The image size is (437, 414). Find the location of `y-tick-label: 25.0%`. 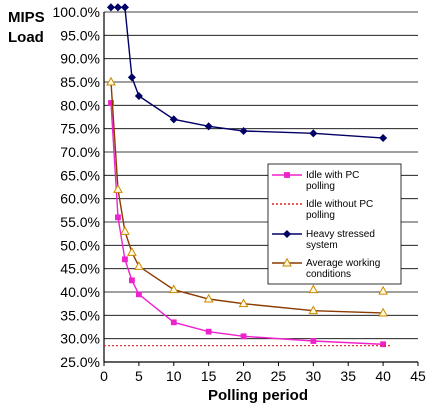

y-tick-label: 25.0% is located at coordinates (80, 362).